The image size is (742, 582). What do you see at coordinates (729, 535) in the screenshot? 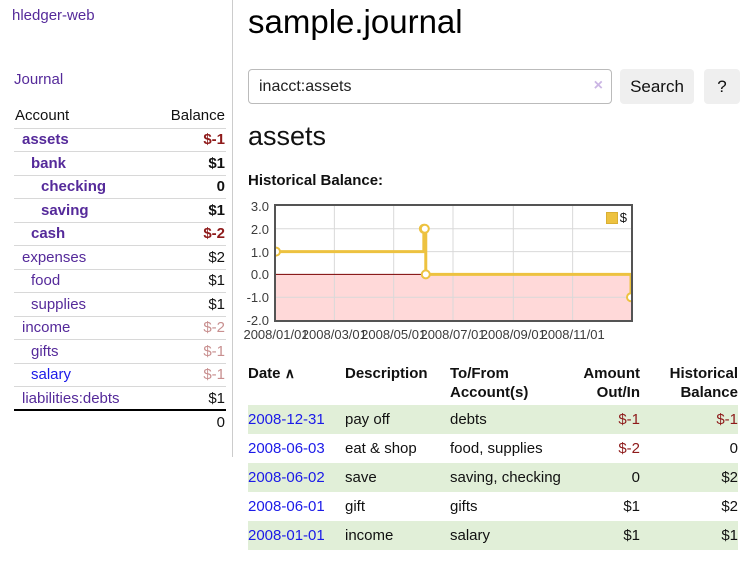
I see `transaction-balance: $1` at bounding box center [729, 535].